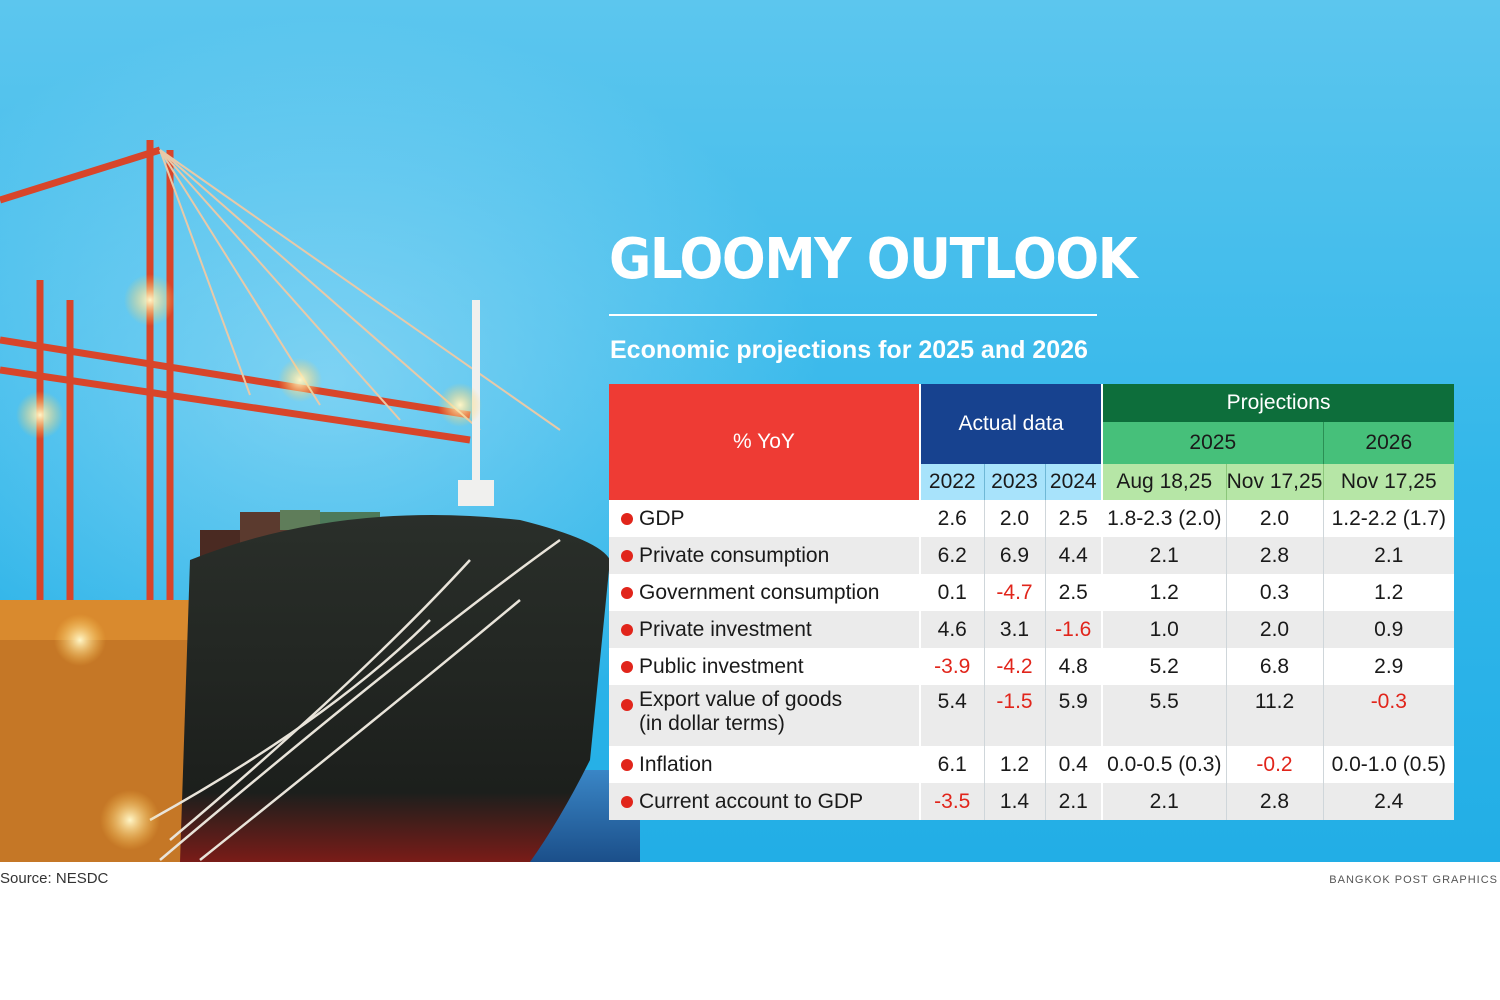 The height and width of the screenshot is (1000, 1500). Describe the element at coordinates (1015, 629) in the screenshot. I see `value-cell-2023: 3.1` at that location.